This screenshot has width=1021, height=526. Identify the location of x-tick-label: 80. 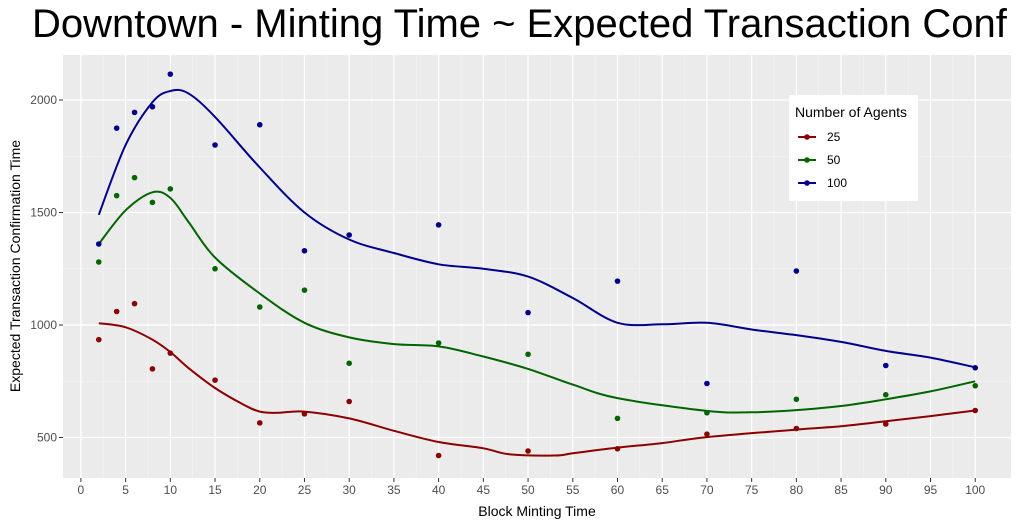
(797, 490).